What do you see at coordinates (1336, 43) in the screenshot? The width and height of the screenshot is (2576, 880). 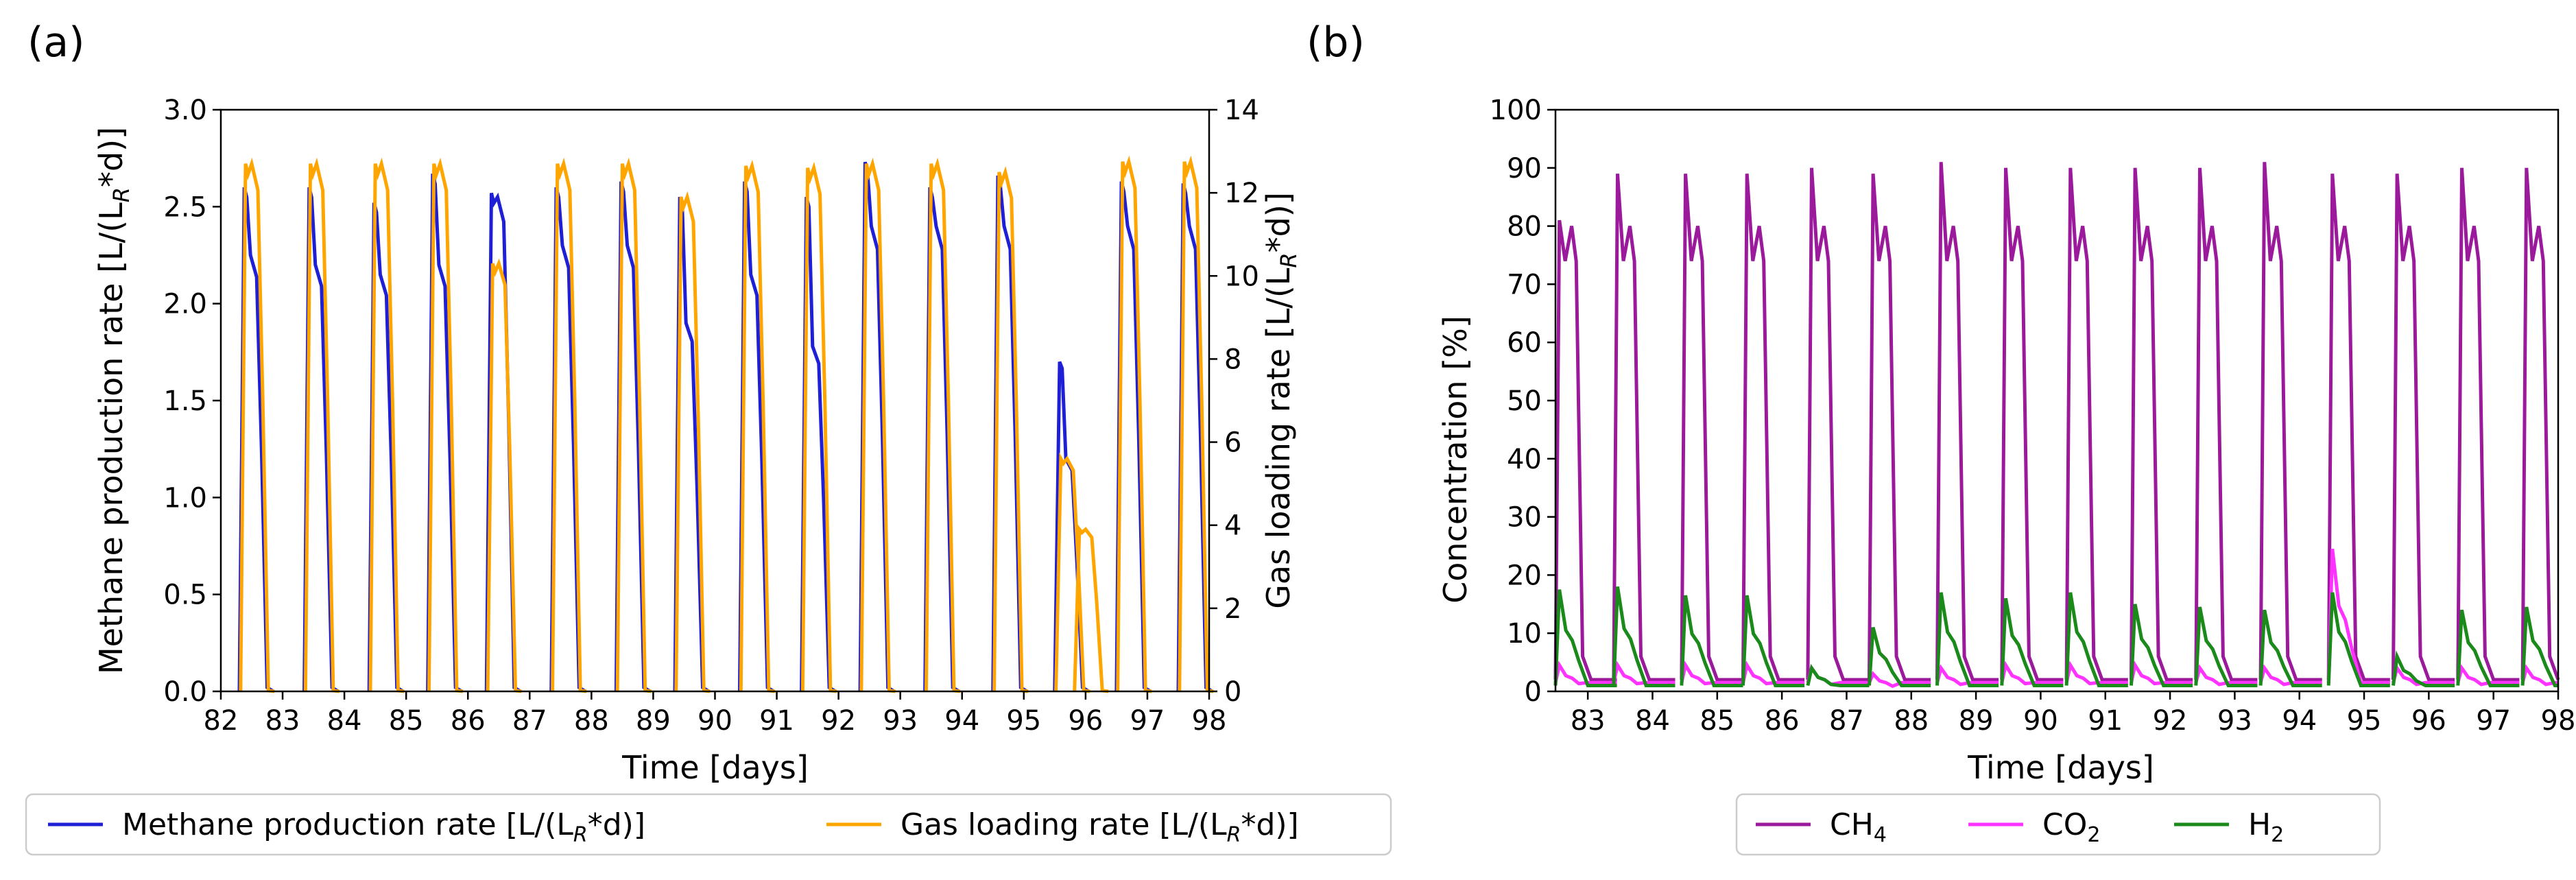 I see `panel-label-b: (b)` at bounding box center [1336, 43].